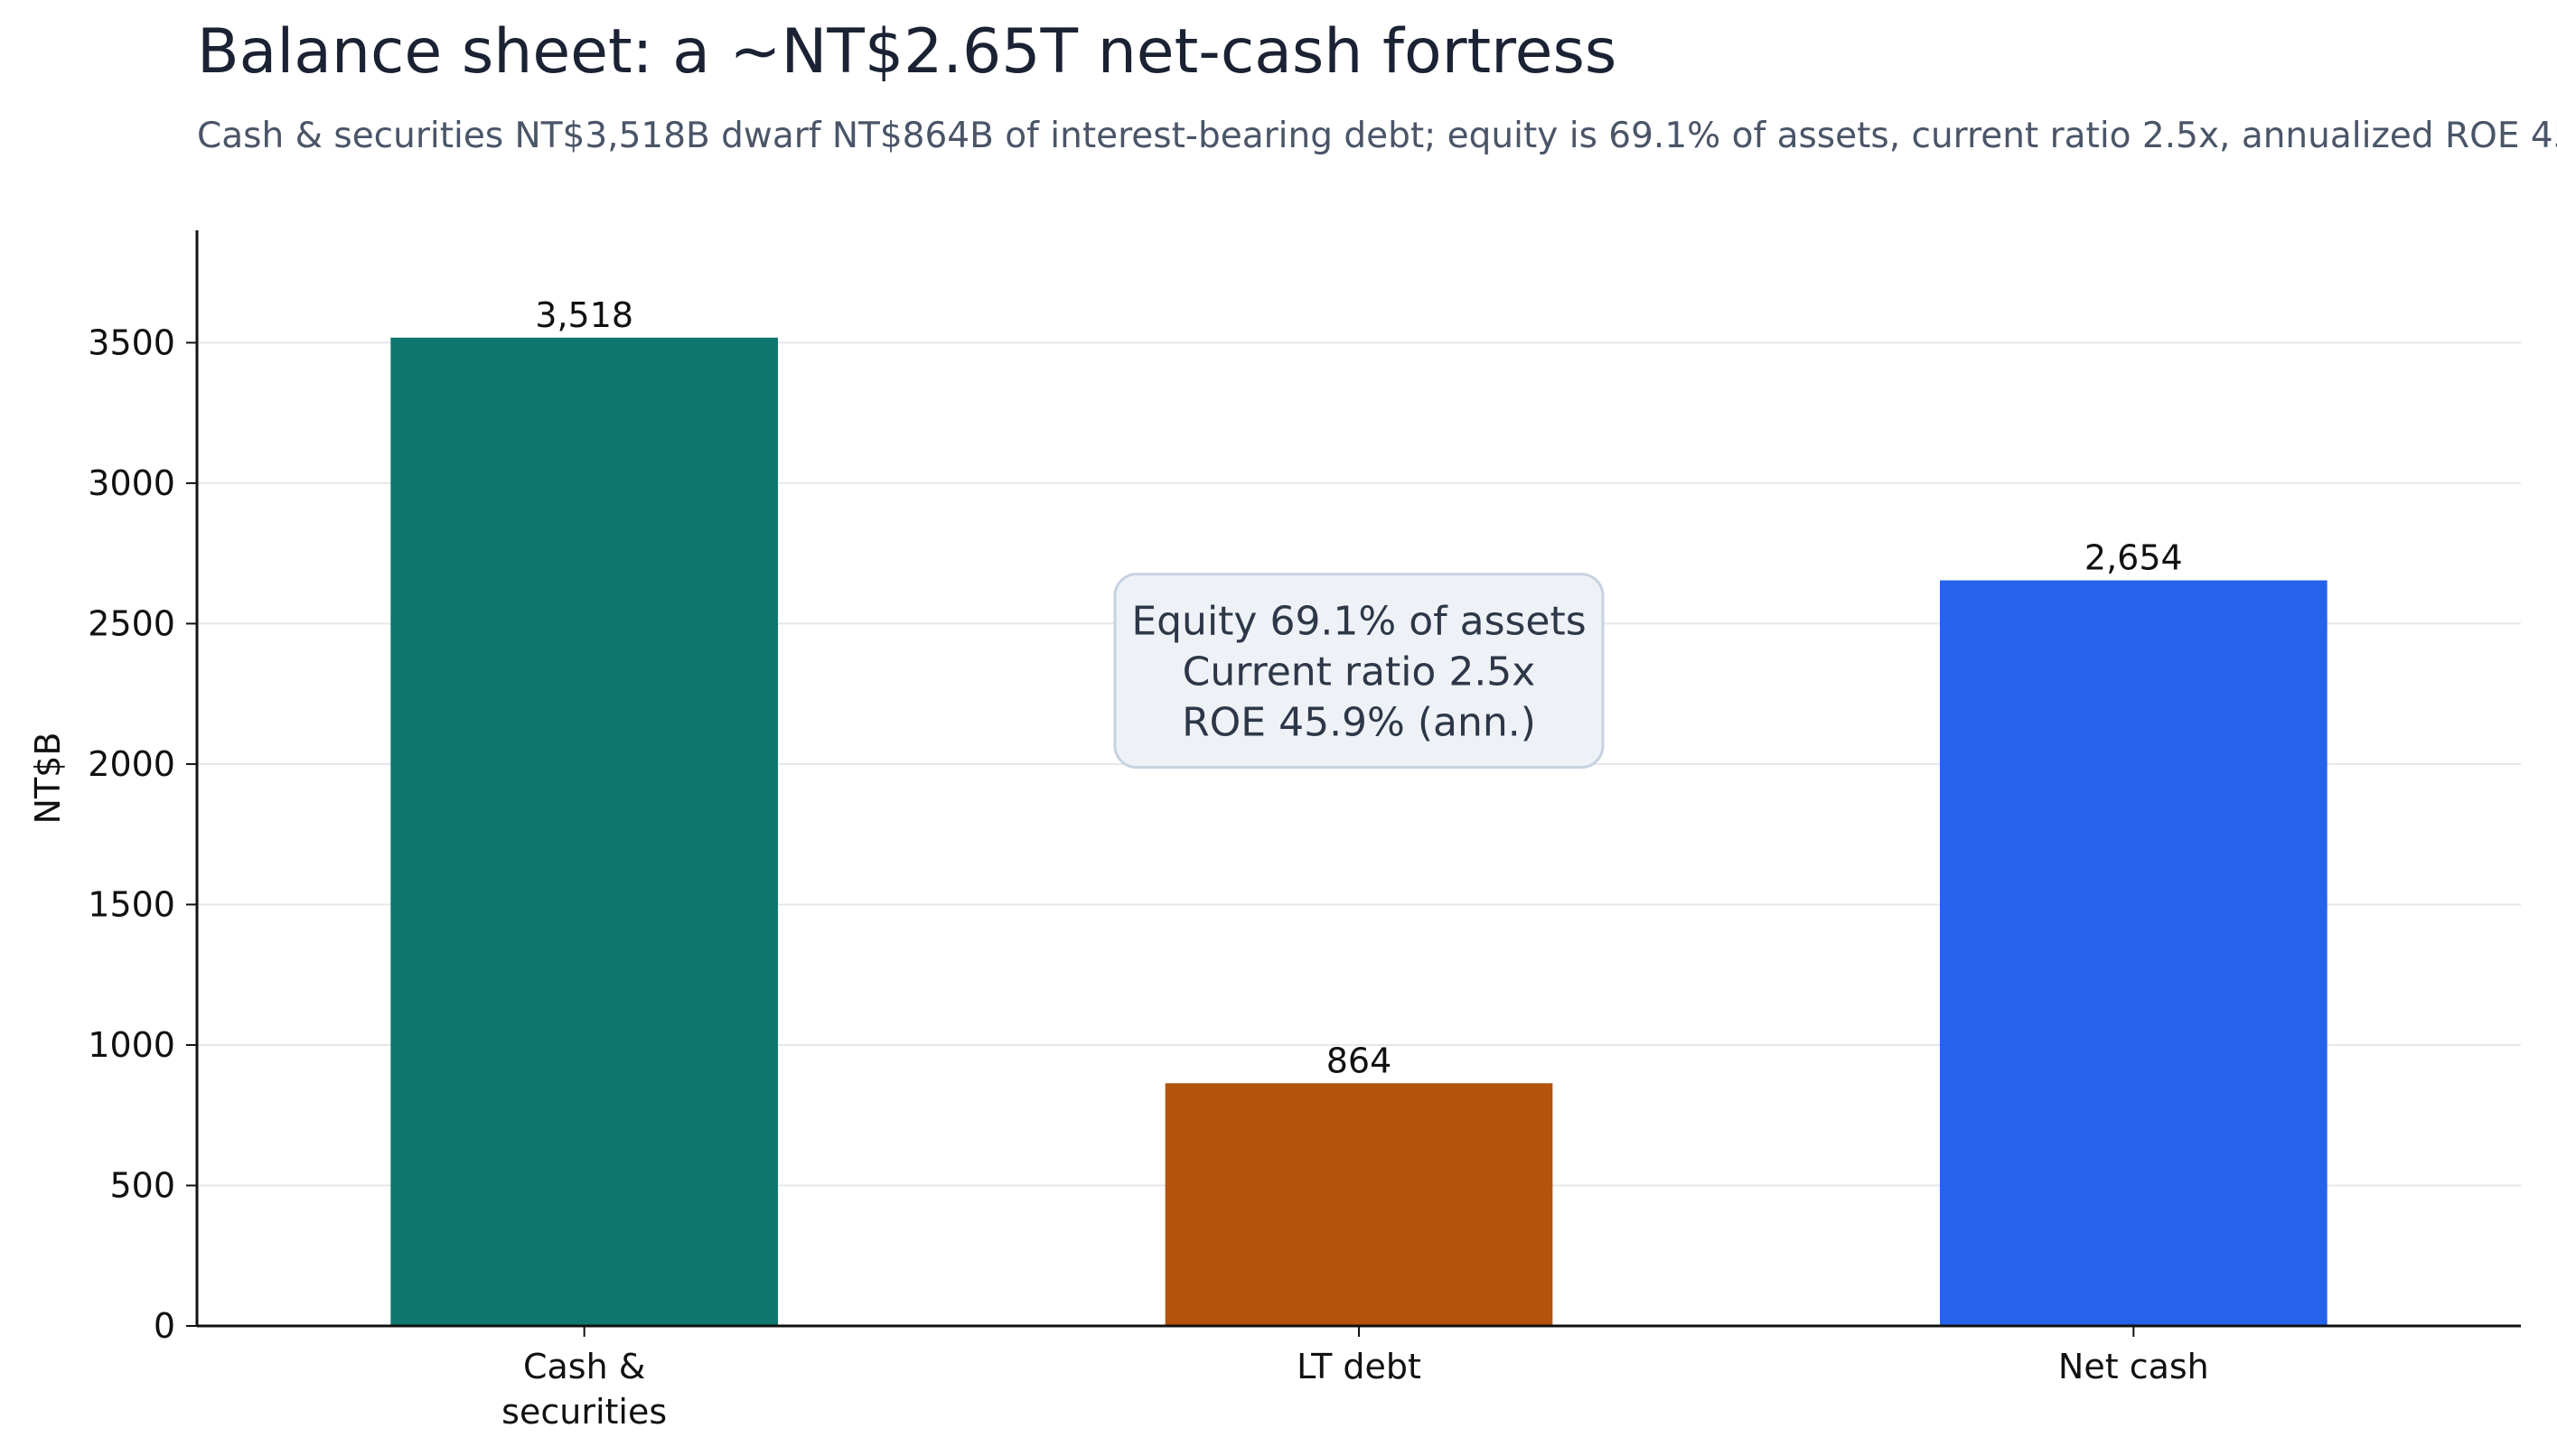 The image size is (2557, 1456). What do you see at coordinates (48, 779) in the screenshot?
I see `y-axis-label: NT$B` at bounding box center [48, 779].